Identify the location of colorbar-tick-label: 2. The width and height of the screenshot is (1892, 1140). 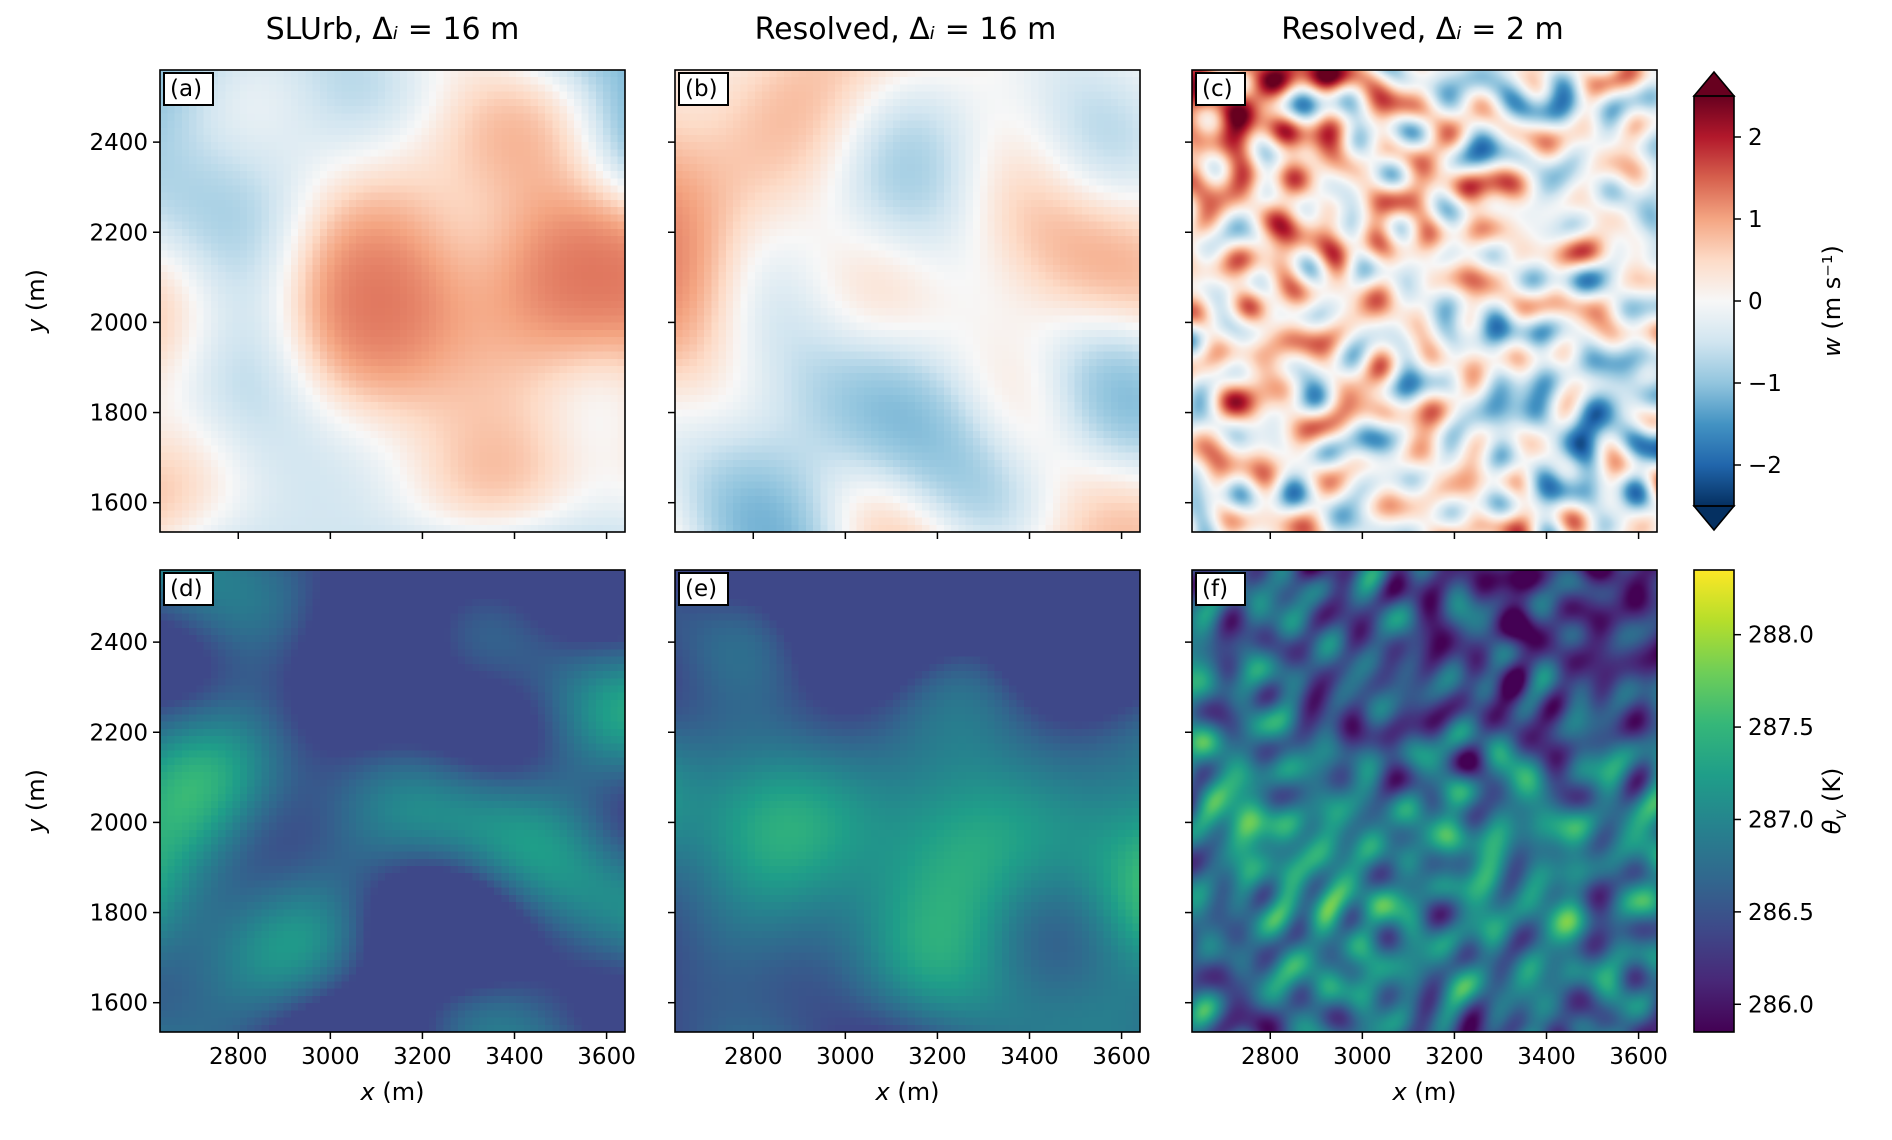
(1755, 138).